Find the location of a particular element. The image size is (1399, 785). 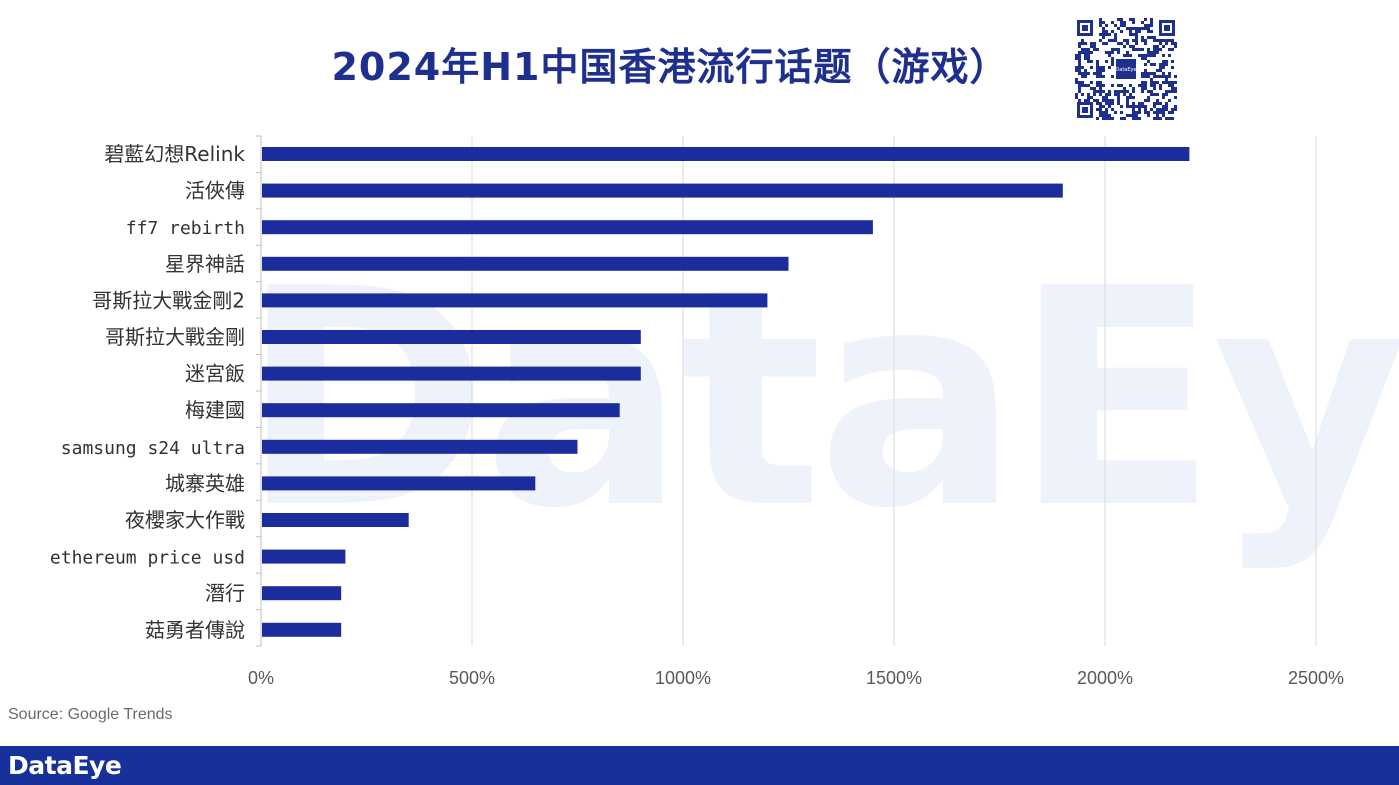

x-tick-label: 2500% is located at coordinates (1316, 678).